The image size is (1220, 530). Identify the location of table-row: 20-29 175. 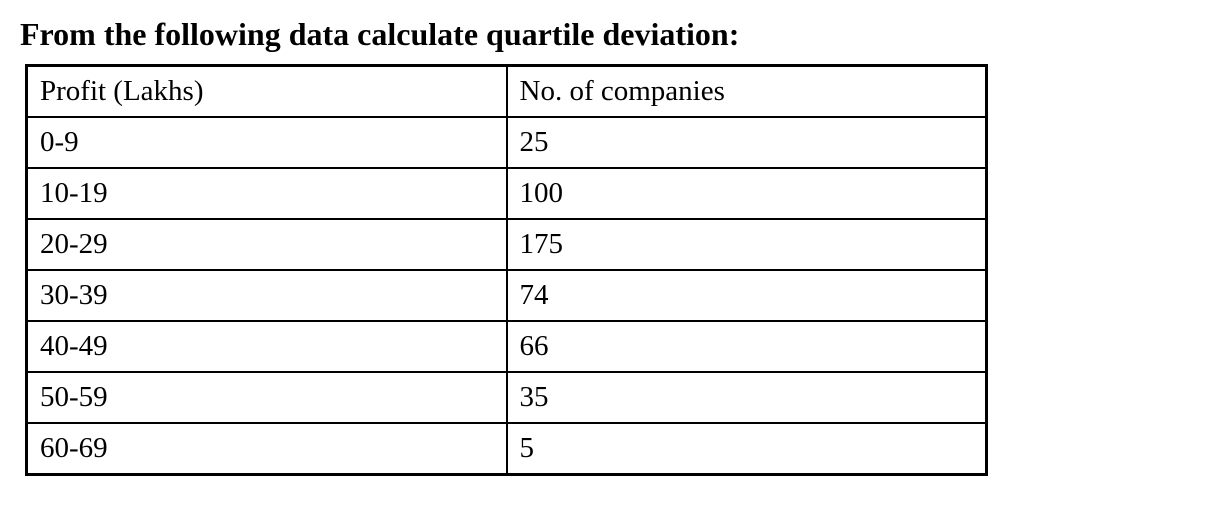
(506, 244).